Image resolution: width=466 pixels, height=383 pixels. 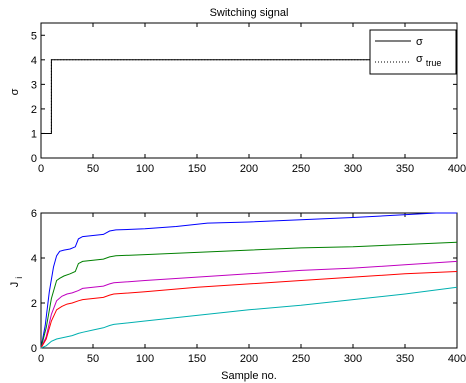 I want to click on y-tick-label: 1, so click(x=34, y=134).